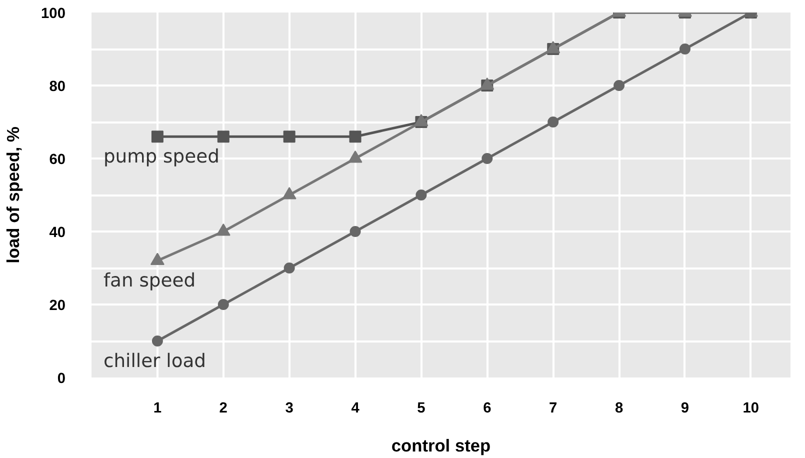 The height and width of the screenshot is (458, 805). Describe the element at coordinates (57, 306) in the screenshot. I see `y-tick-label: 20` at that location.